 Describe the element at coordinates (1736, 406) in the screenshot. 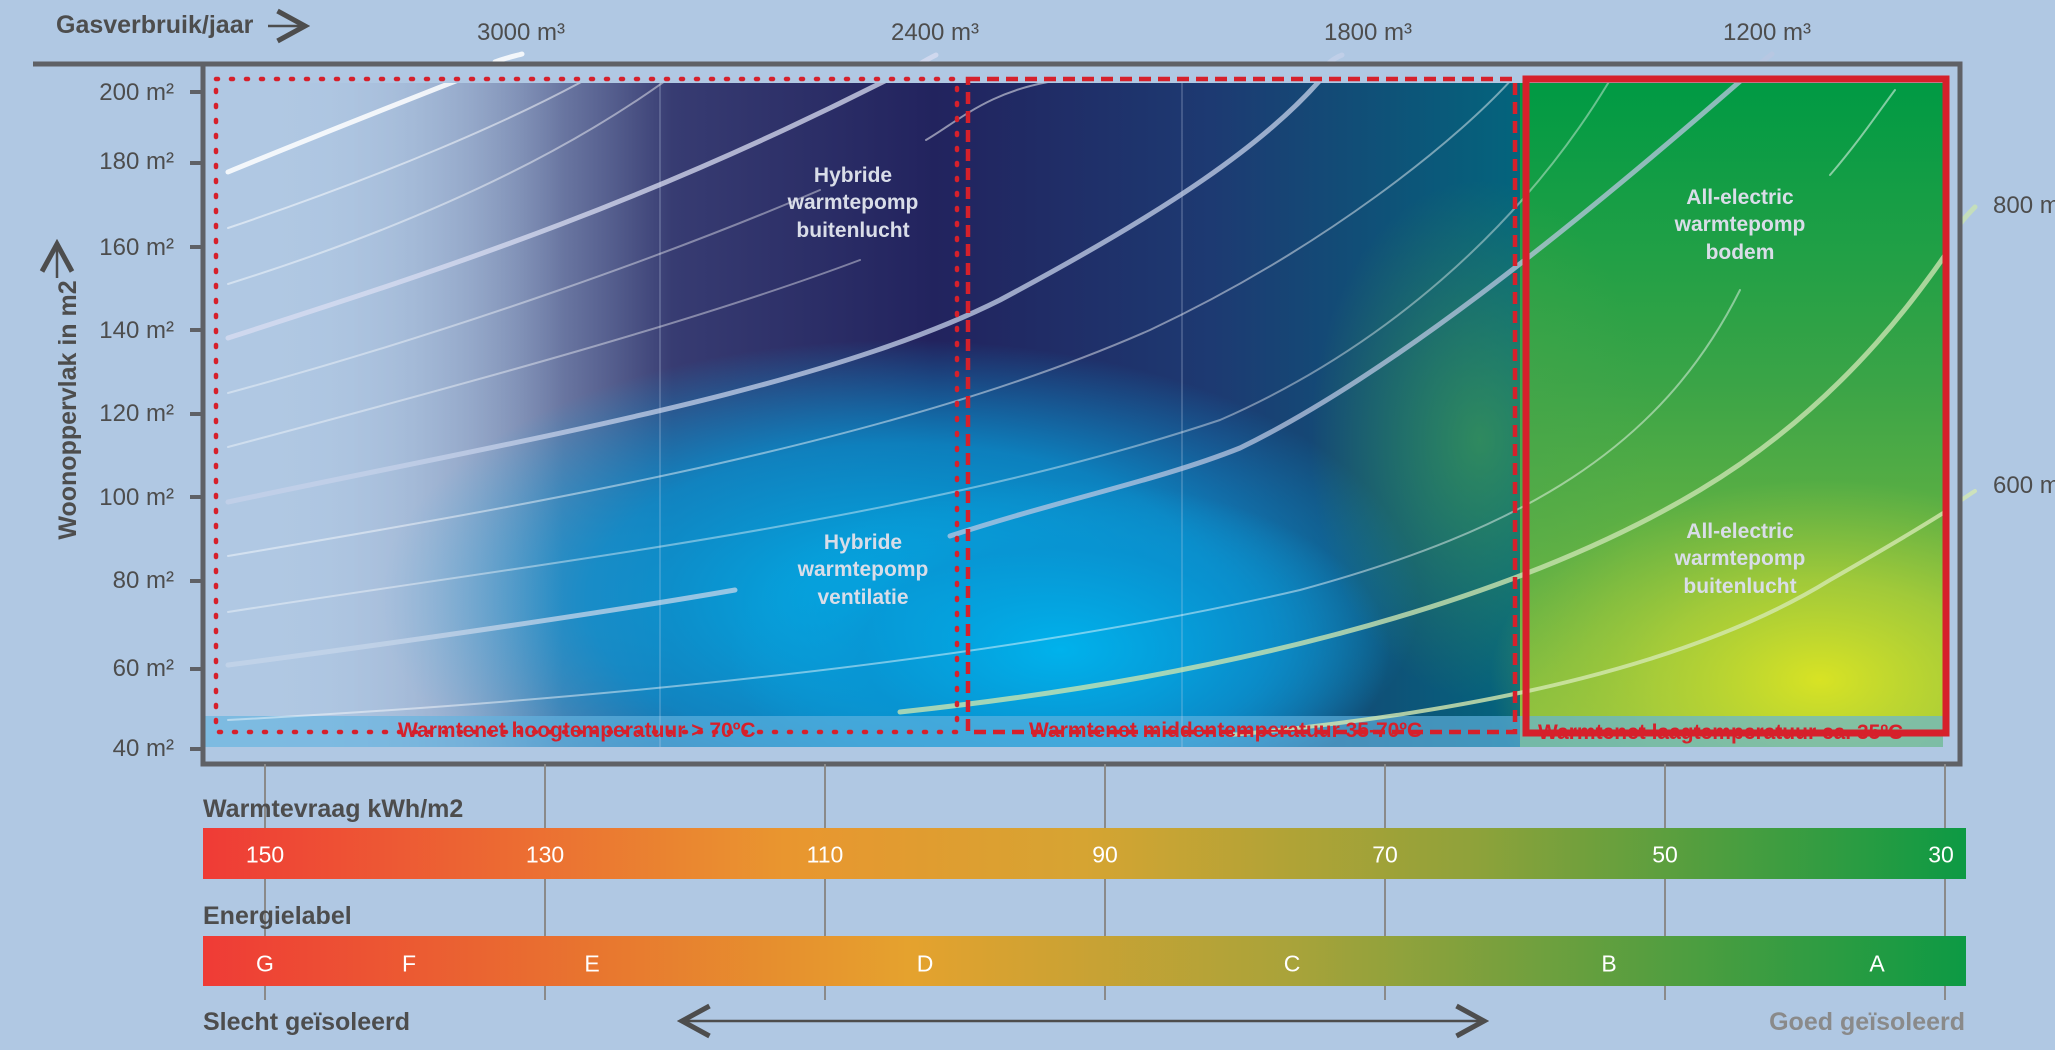

I see `heat-network-low-region` at that location.